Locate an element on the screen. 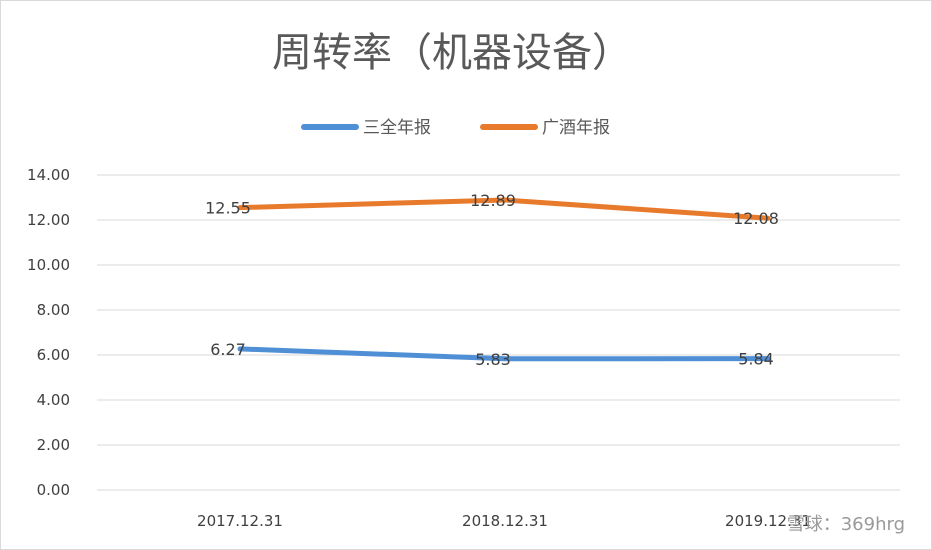 The height and width of the screenshot is (550, 932). y-tick-label: 6.00 is located at coordinates (53, 355).